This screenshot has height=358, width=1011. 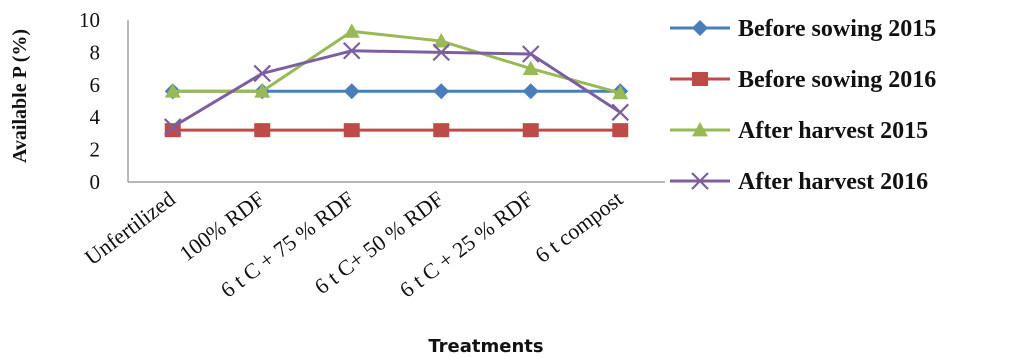 I want to click on series-group, so click(x=396, y=80).